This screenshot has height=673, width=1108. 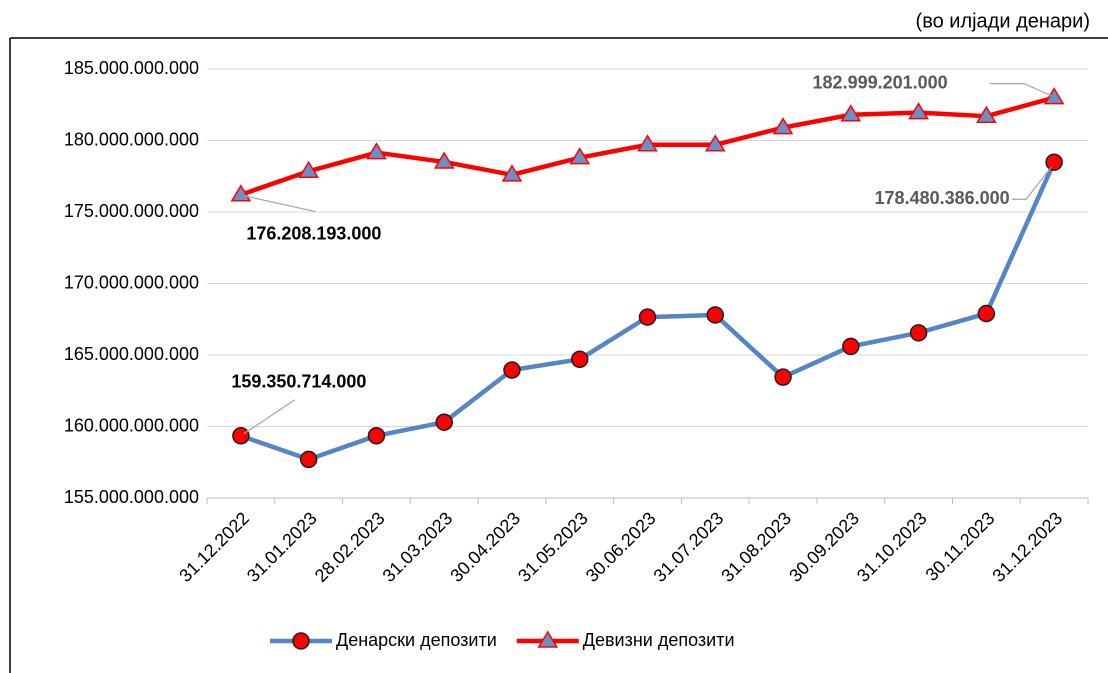 I want to click on x-tick-label: 28.02.2023, so click(x=350, y=547).